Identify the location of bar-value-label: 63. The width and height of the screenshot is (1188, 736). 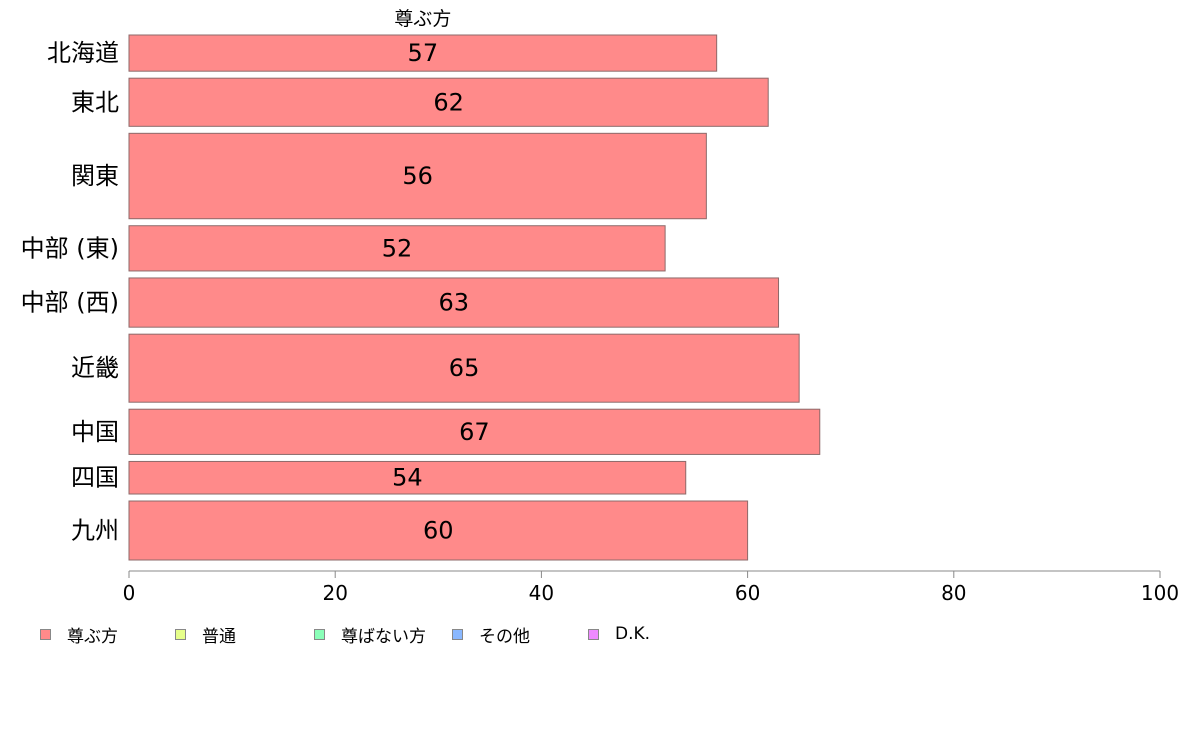
(453, 303).